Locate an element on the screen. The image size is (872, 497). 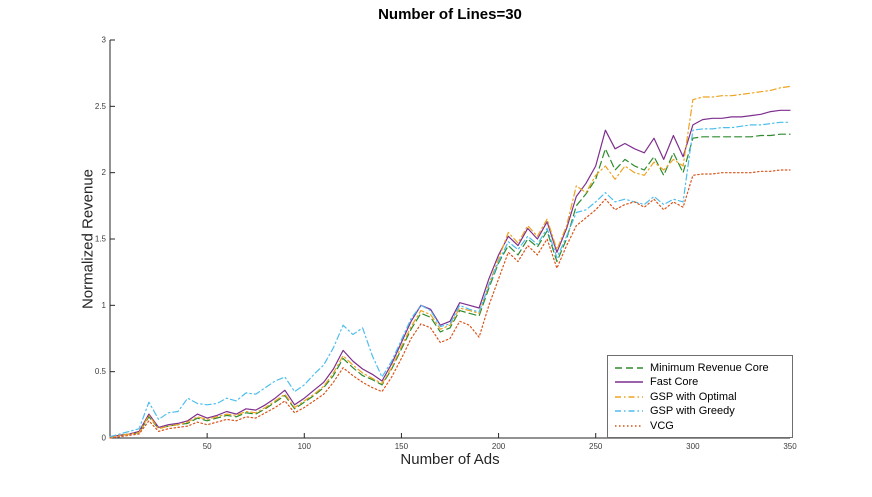
legend-item-gsp-with-greedy: GSP with Greedy is located at coordinates (700, 411).